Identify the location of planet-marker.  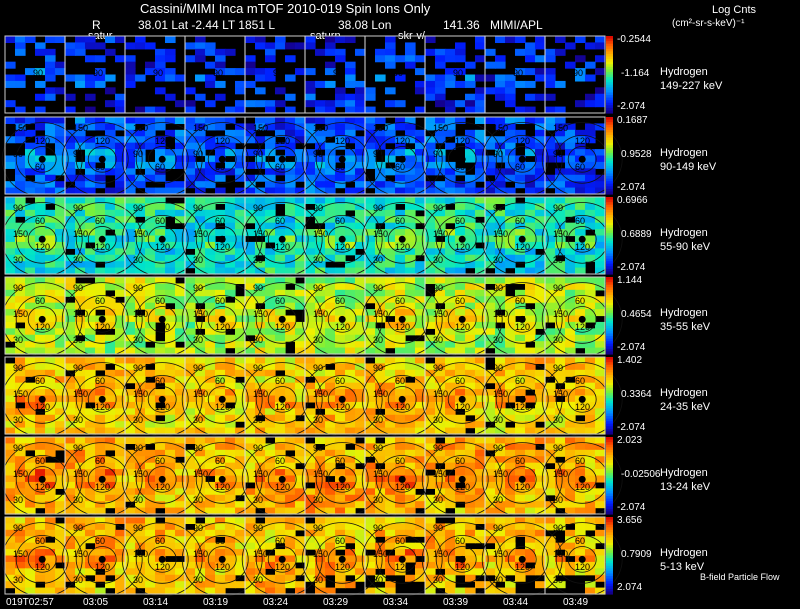
(522, 399).